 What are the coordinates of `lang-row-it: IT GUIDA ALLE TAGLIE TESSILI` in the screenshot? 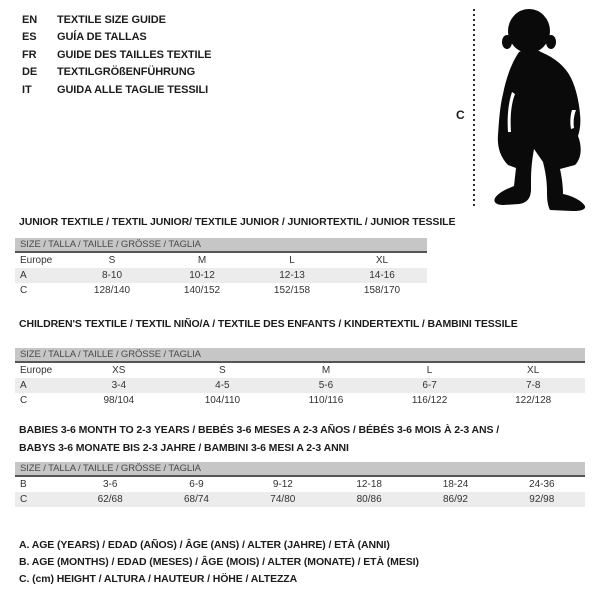 It's located at (116, 90).